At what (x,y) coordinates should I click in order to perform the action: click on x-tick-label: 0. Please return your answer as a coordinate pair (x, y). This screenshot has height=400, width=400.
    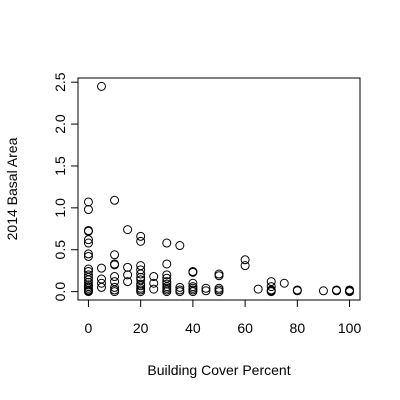
    Looking at the image, I should click on (89, 328).